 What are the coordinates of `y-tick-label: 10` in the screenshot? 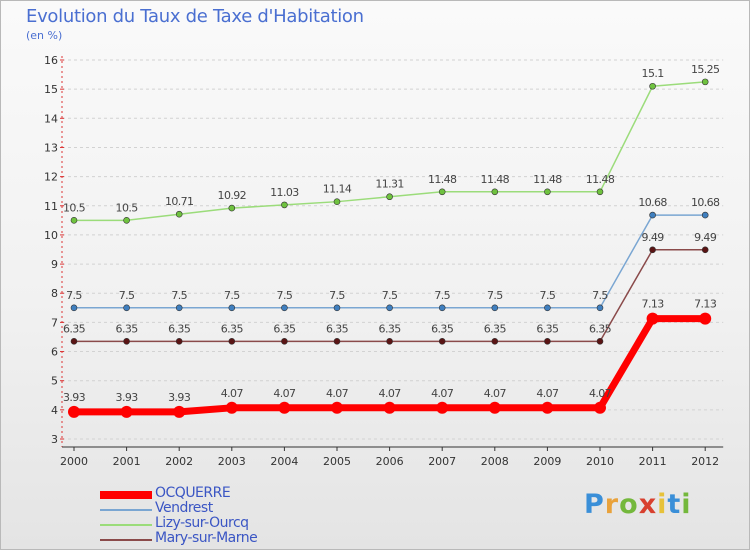 It's located at (51, 235).